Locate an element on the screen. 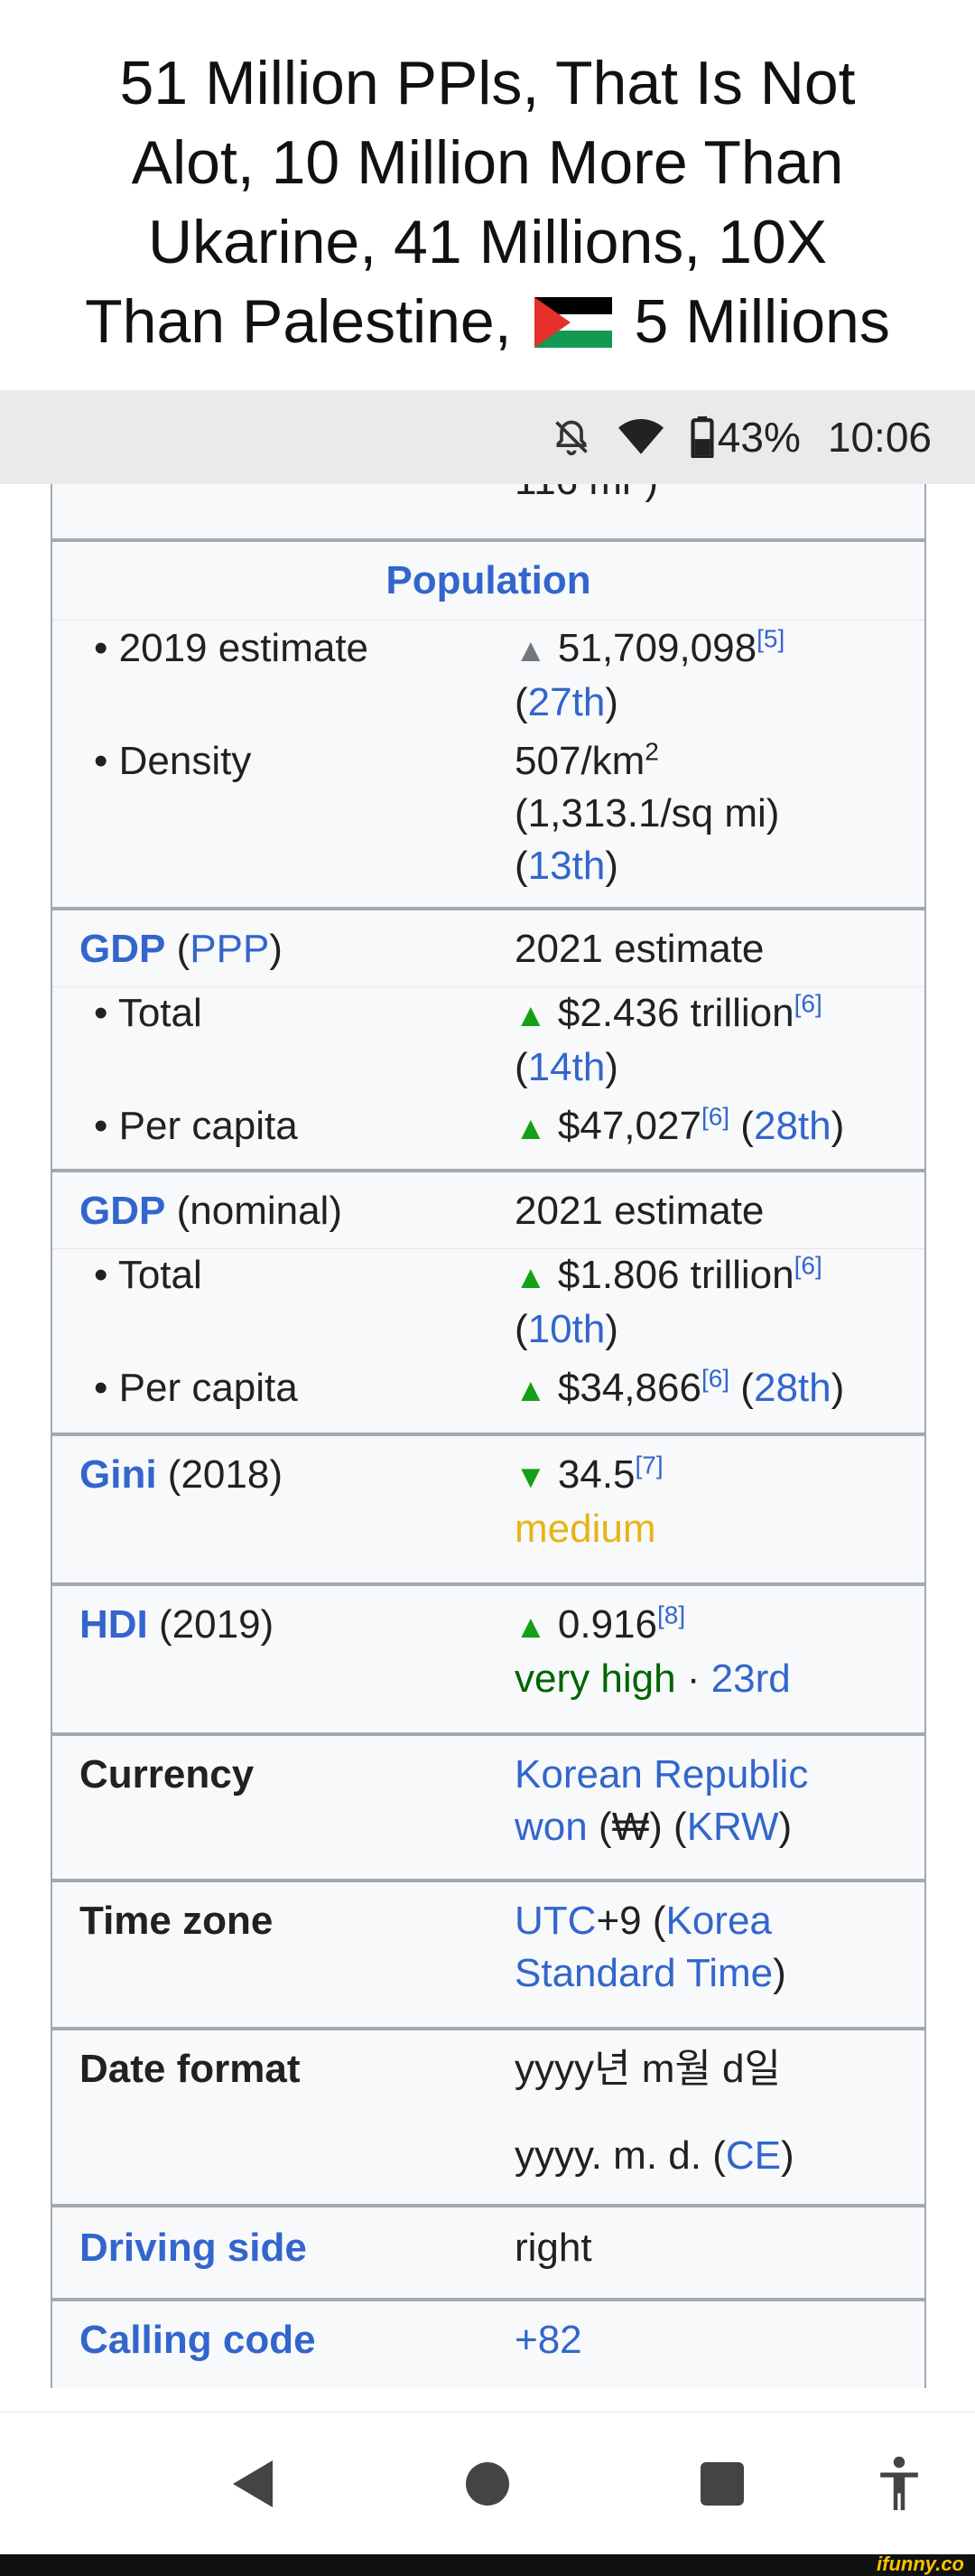 The image size is (975, 2576). density-rank-link: 13th is located at coordinates (566, 866).